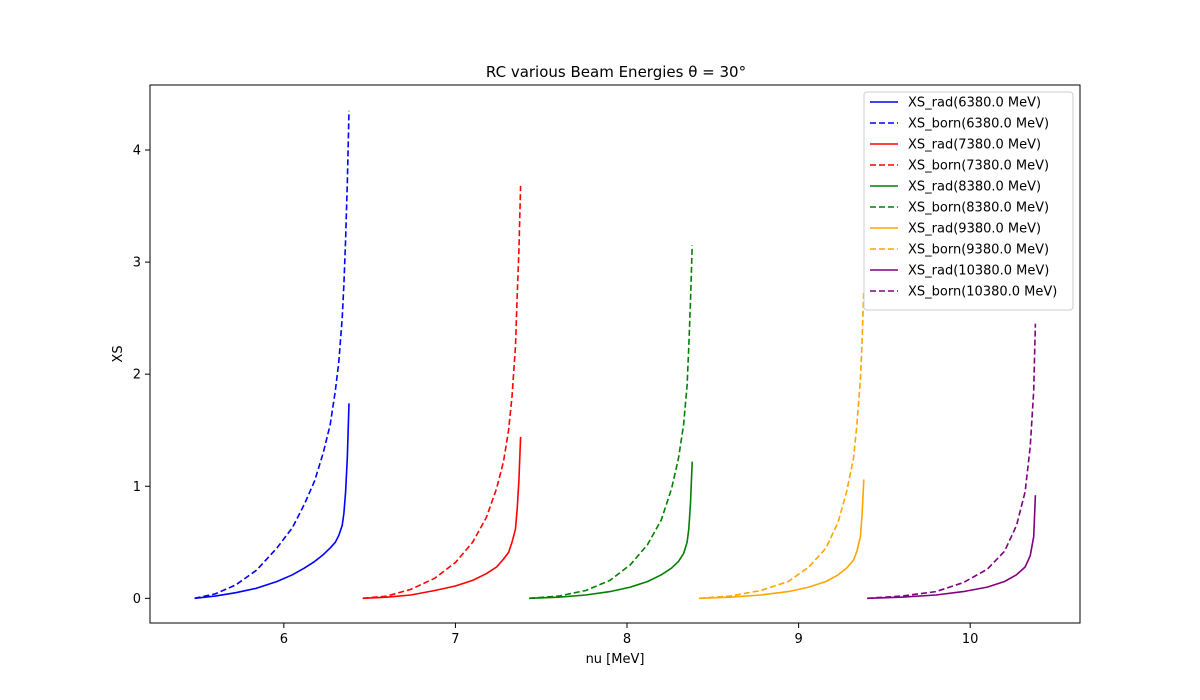 This screenshot has height=700, width=1200. What do you see at coordinates (970, 639) in the screenshot?
I see `x-tick-label: 10` at bounding box center [970, 639].